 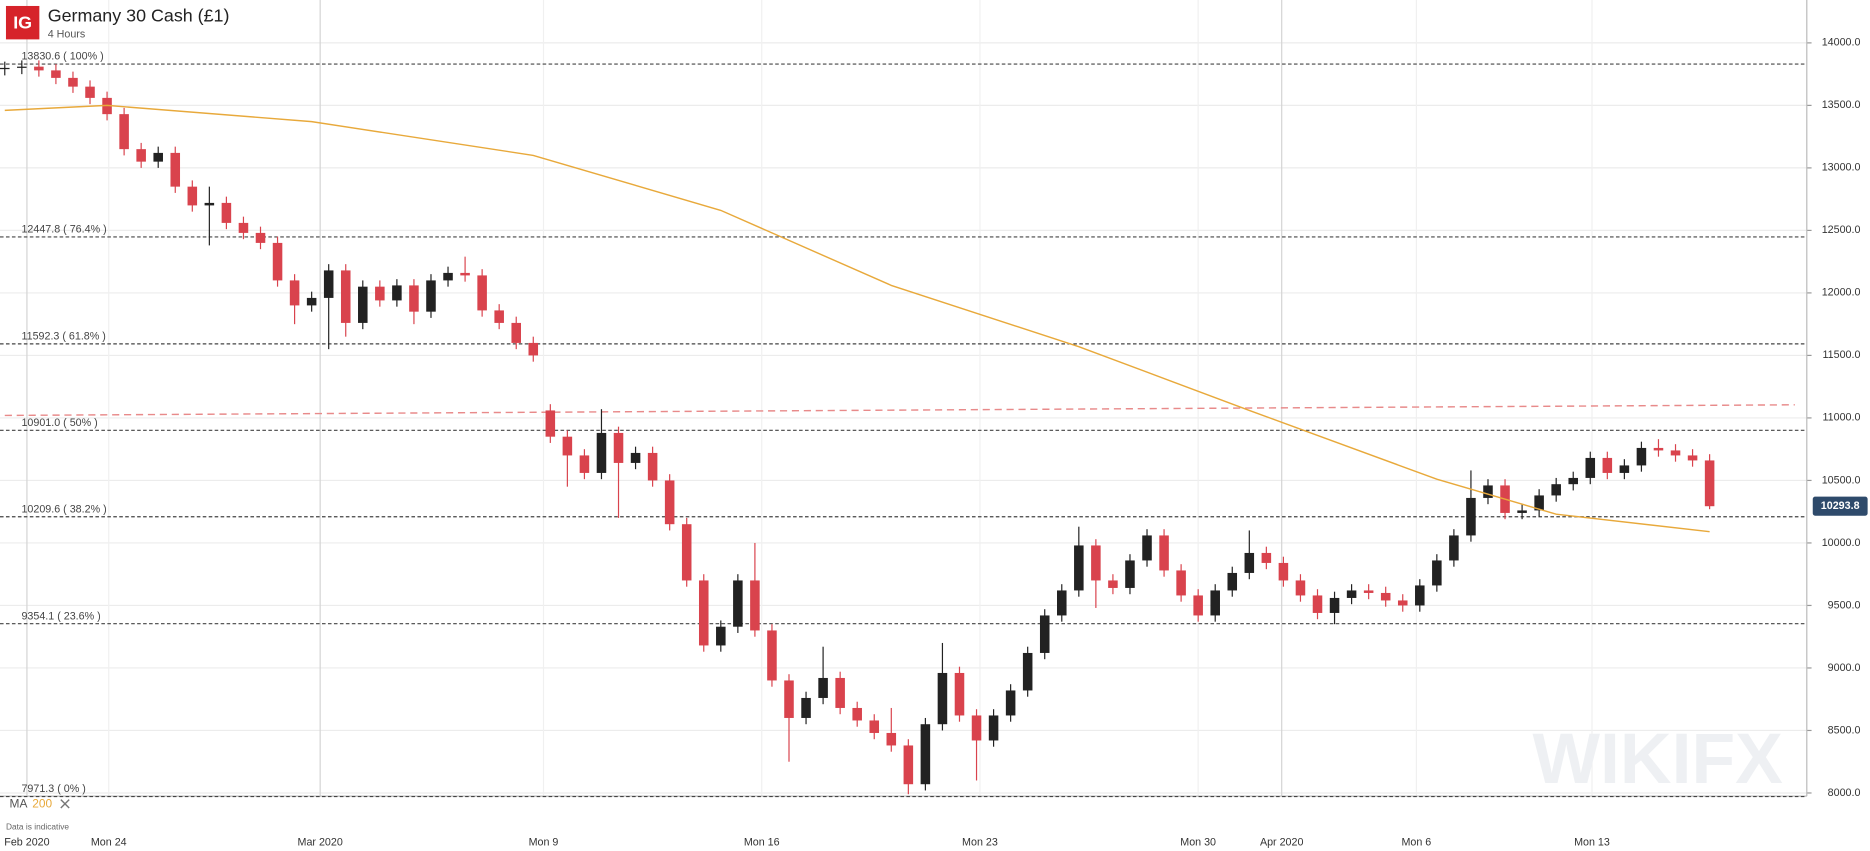 I want to click on ma-remove, so click(x=65, y=804).